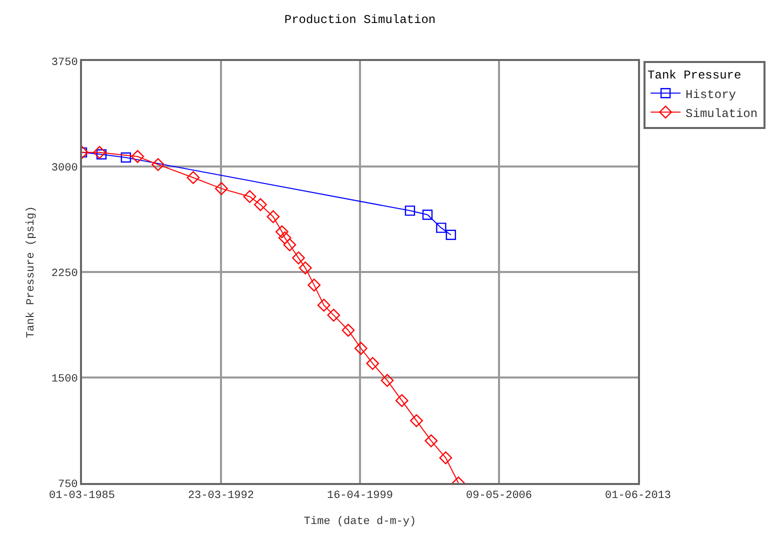  I want to click on y-tick-label: 1500, so click(64, 379).